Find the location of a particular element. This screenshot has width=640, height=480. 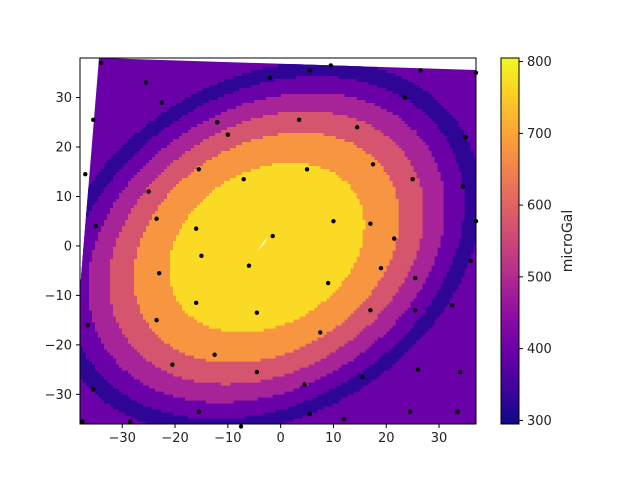

colorbar-tick-label: 400 is located at coordinates (539, 349).